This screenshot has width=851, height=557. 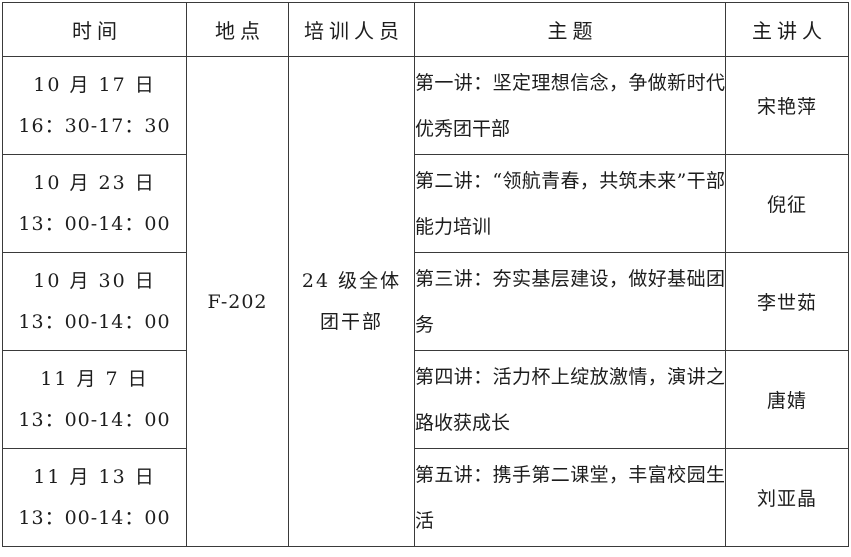 What do you see at coordinates (787, 105) in the screenshot?
I see `cell-speaker: 宋艳萍` at bounding box center [787, 105].